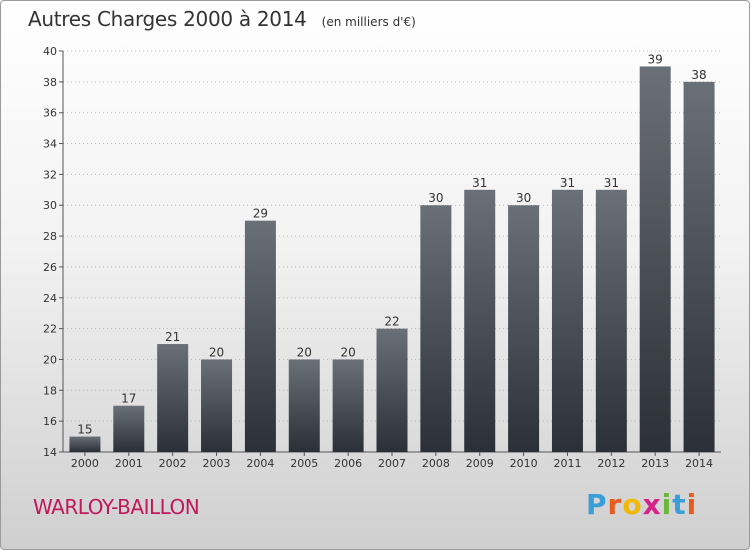 The height and width of the screenshot is (550, 750). What do you see at coordinates (348, 405) in the screenshot?
I see `bar-2006` at bounding box center [348, 405].